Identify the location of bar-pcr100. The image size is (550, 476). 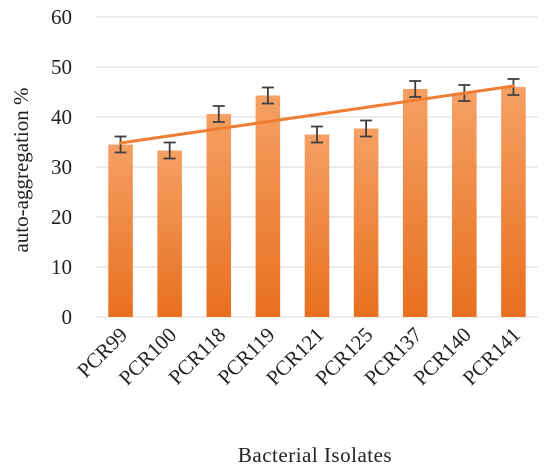
(169, 233).